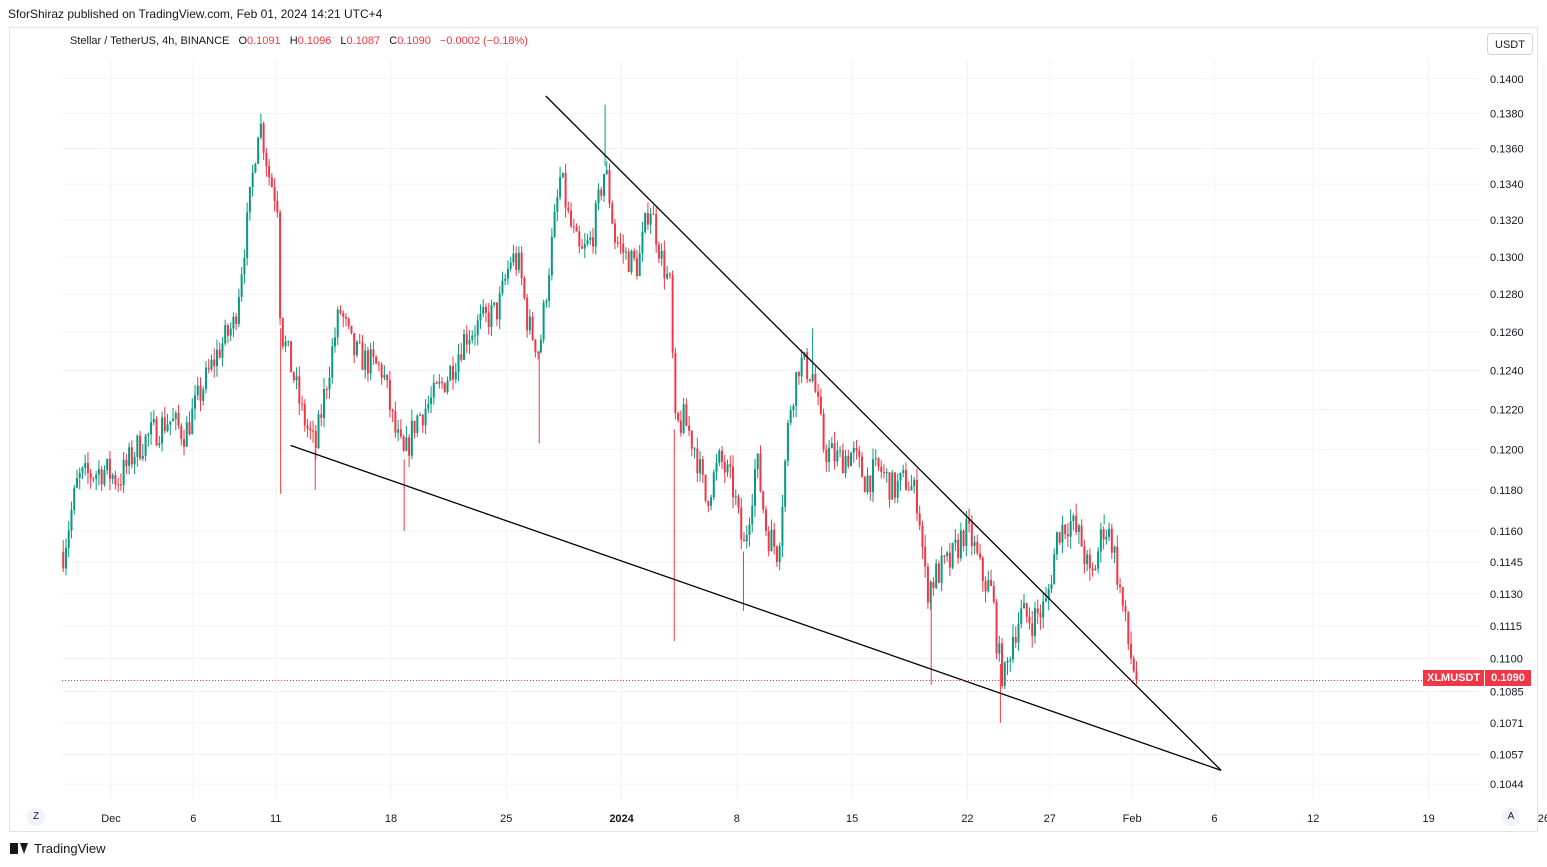 This screenshot has width=1547, height=867. What do you see at coordinates (1510, 44) in the screenshot?
I see `currency-button: USDT` at bounding box center [1510, 44].